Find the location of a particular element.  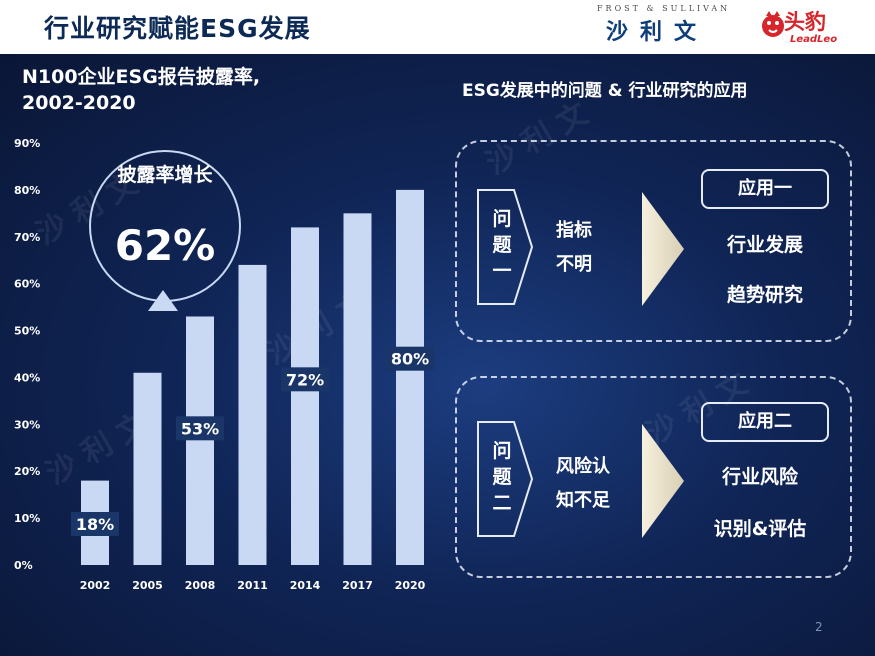

right-section-title: ESG发展中的问题 & 行业研究的应用 is located at coordinates (605, 91).